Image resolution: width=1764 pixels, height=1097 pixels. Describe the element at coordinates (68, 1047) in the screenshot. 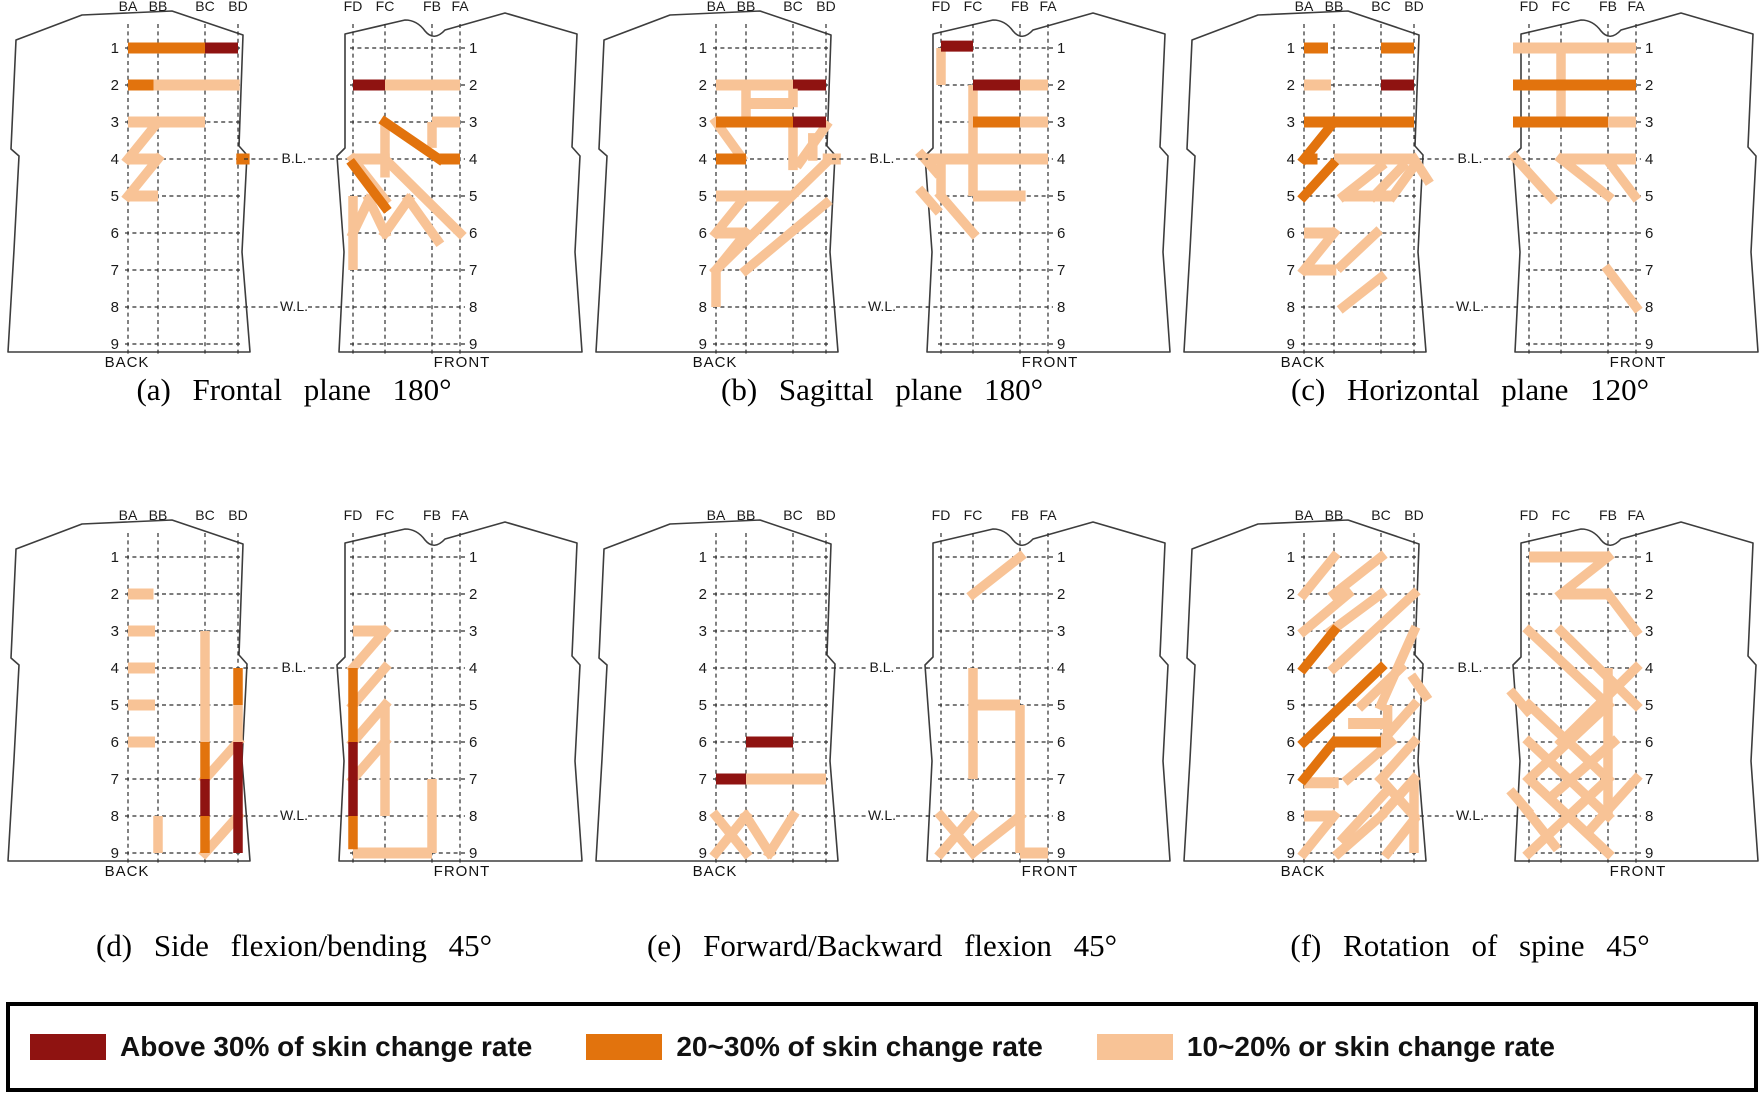

I see `legend-swatch-high-icon` at that location.